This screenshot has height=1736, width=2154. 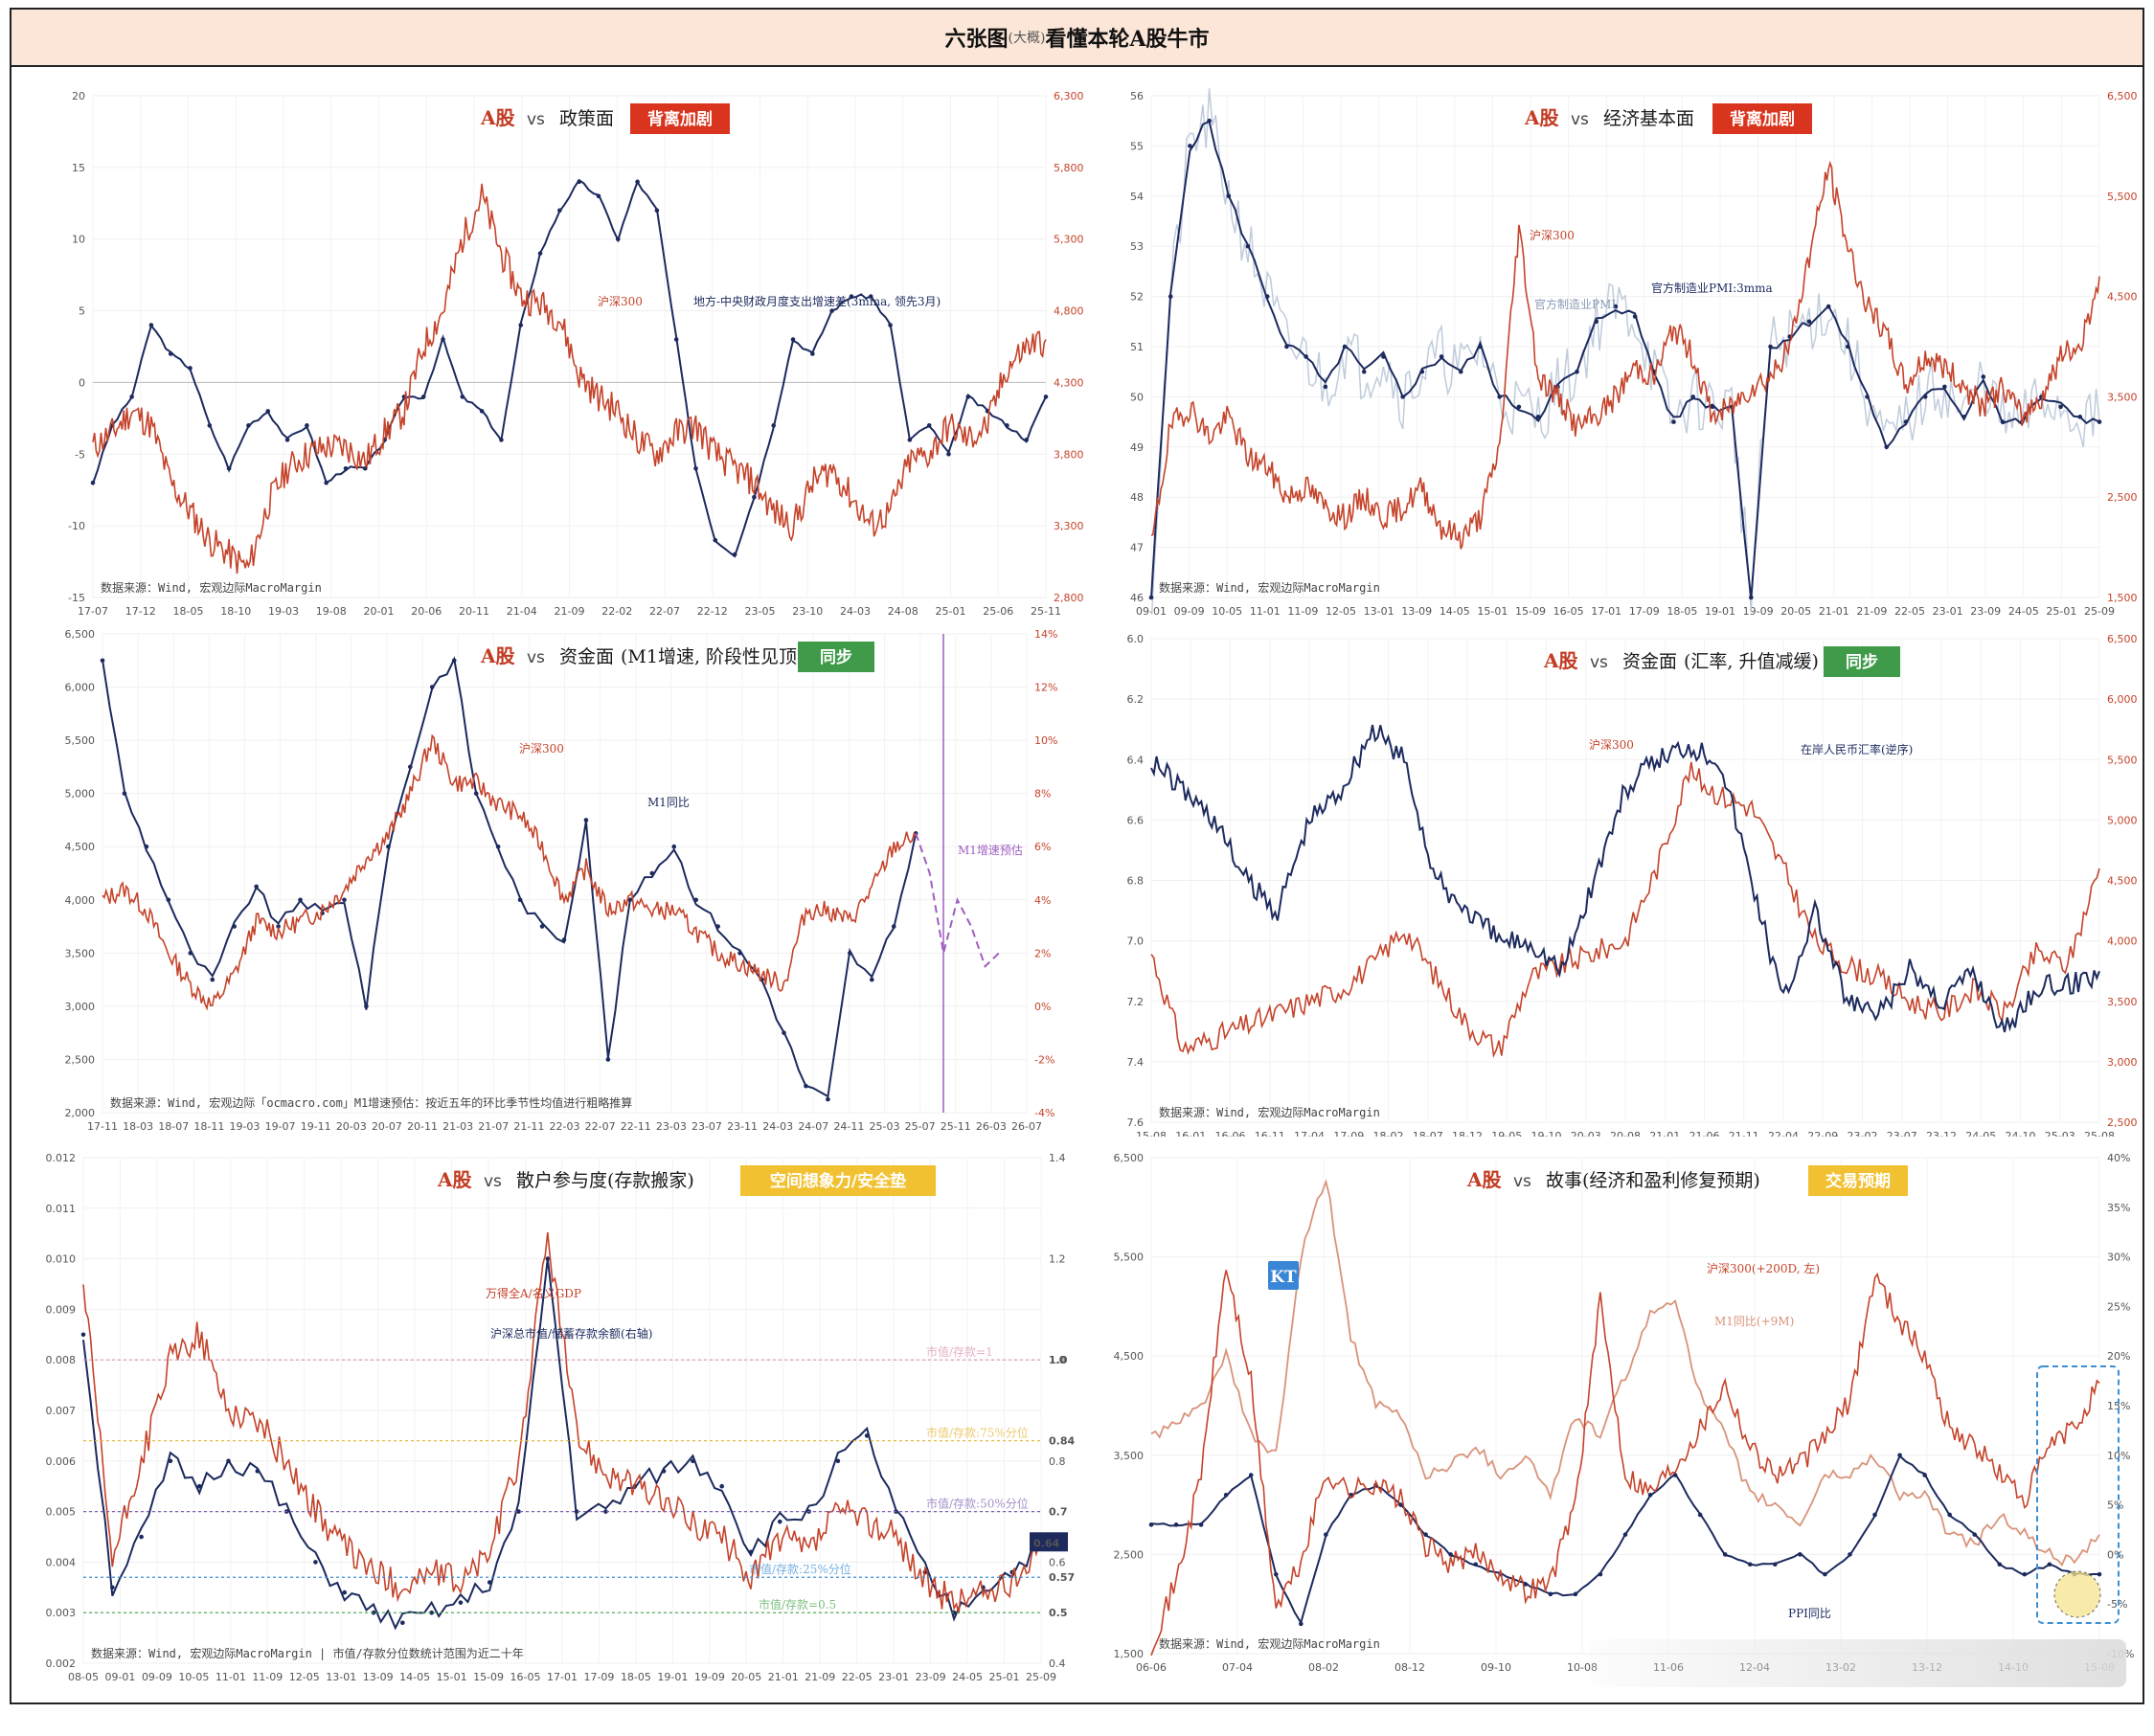 What do you see at coordinates (1763, 1268) in the screenshot?
I see `annotation: 沪深300(+200D, 左)` at bounding box center [1763, 1268].